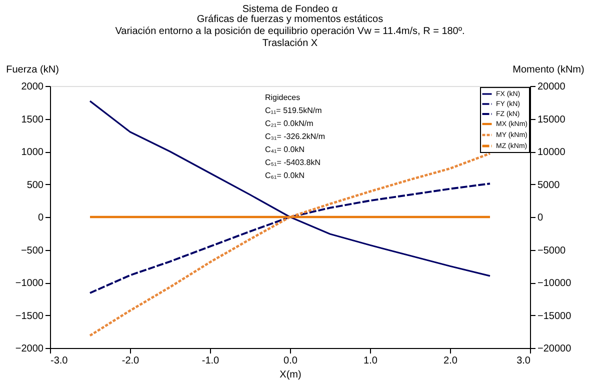 The width and height of the screenshot is (599, 388). I want to click on y2-tick-label: −5000, so click(552, 250).